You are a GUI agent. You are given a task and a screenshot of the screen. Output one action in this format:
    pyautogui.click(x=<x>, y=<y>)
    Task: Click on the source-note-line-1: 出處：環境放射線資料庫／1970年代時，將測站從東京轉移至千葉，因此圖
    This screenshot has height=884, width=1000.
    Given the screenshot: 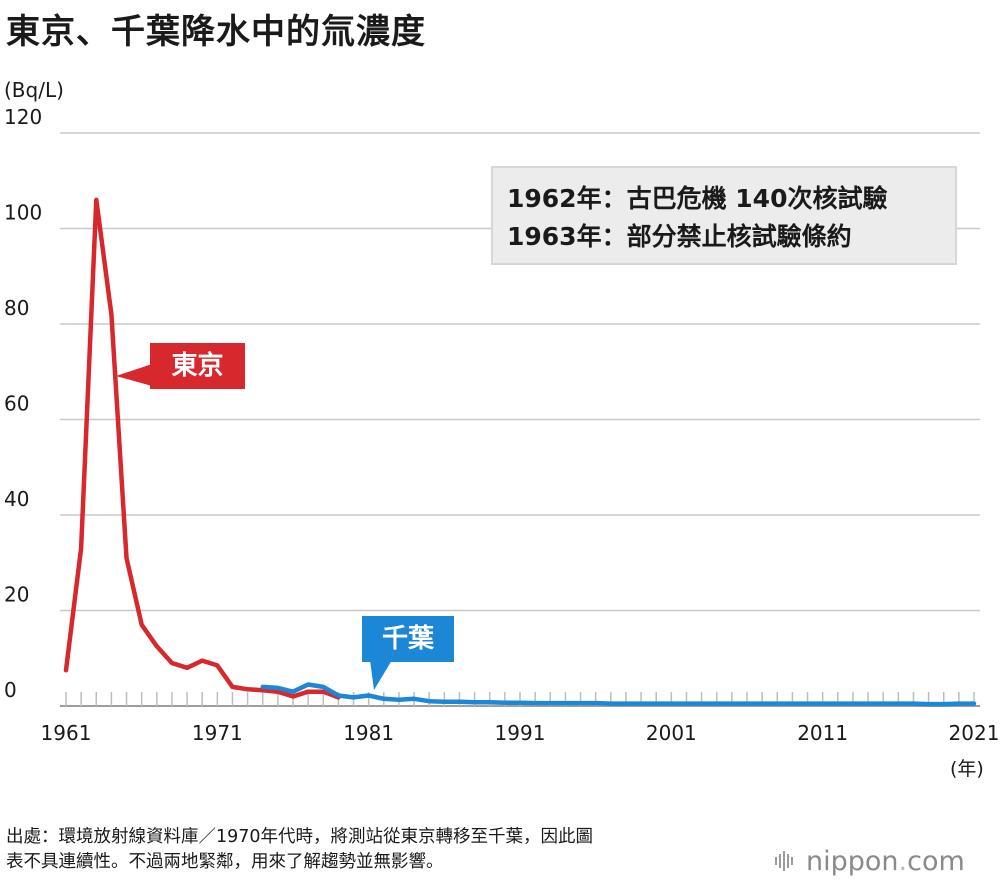 What is the action you would take?
    pyautogui.click(x=300, y=837)
    